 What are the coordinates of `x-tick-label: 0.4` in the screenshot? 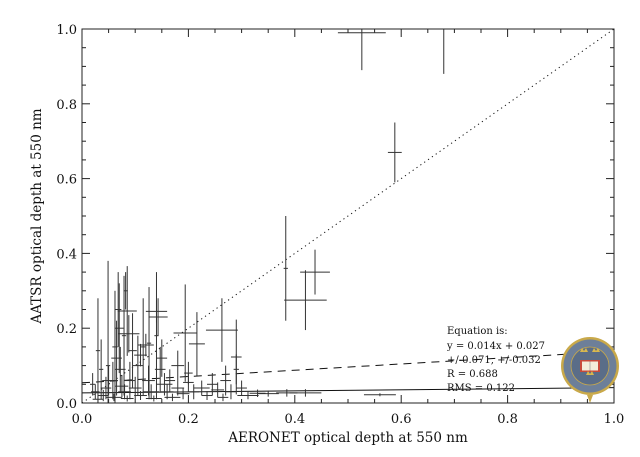 It's located at (294, 419).